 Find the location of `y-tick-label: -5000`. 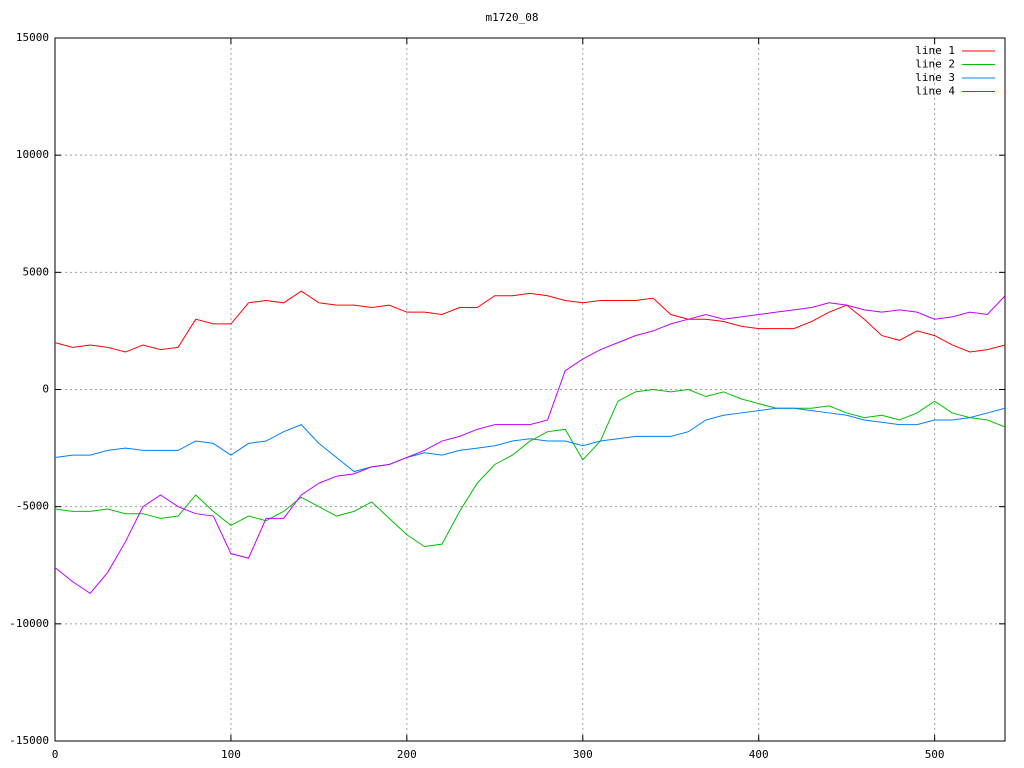

y-tick-label: -5000 is located at coordinates (32, 506).